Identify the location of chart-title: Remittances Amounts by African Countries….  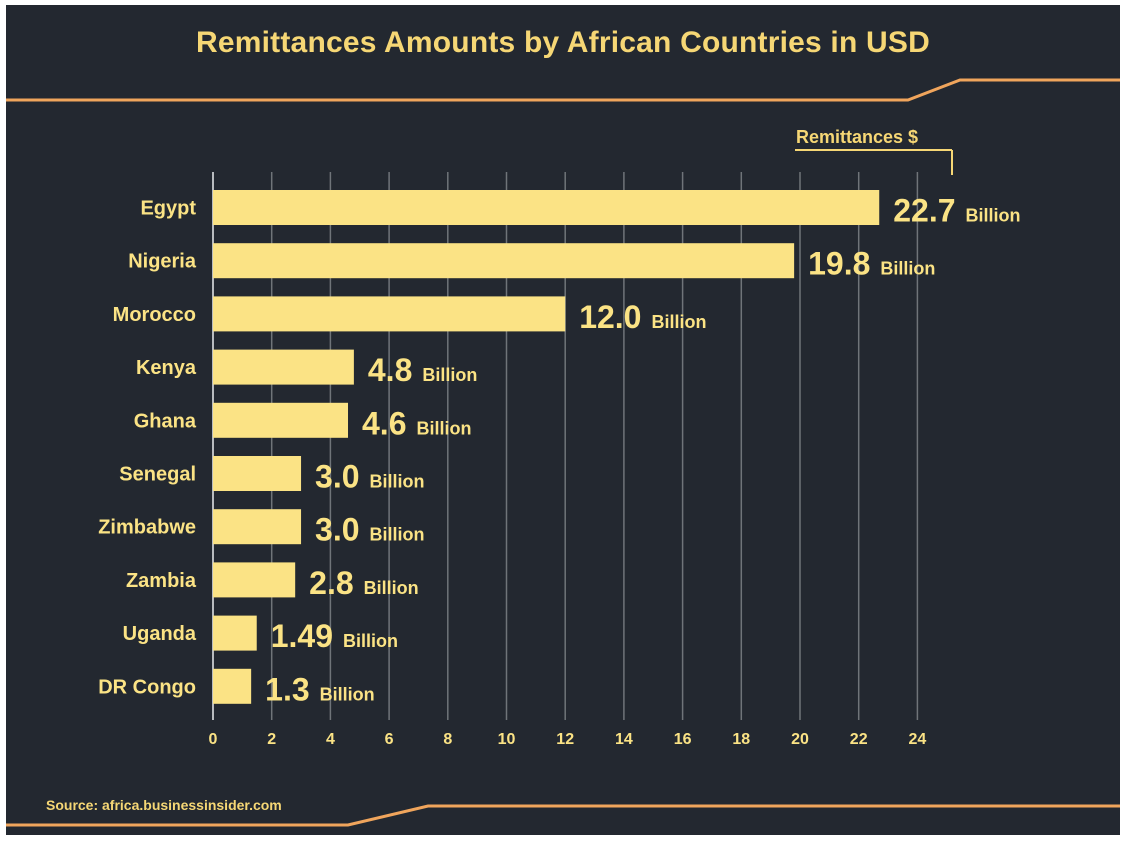
(563, 42).